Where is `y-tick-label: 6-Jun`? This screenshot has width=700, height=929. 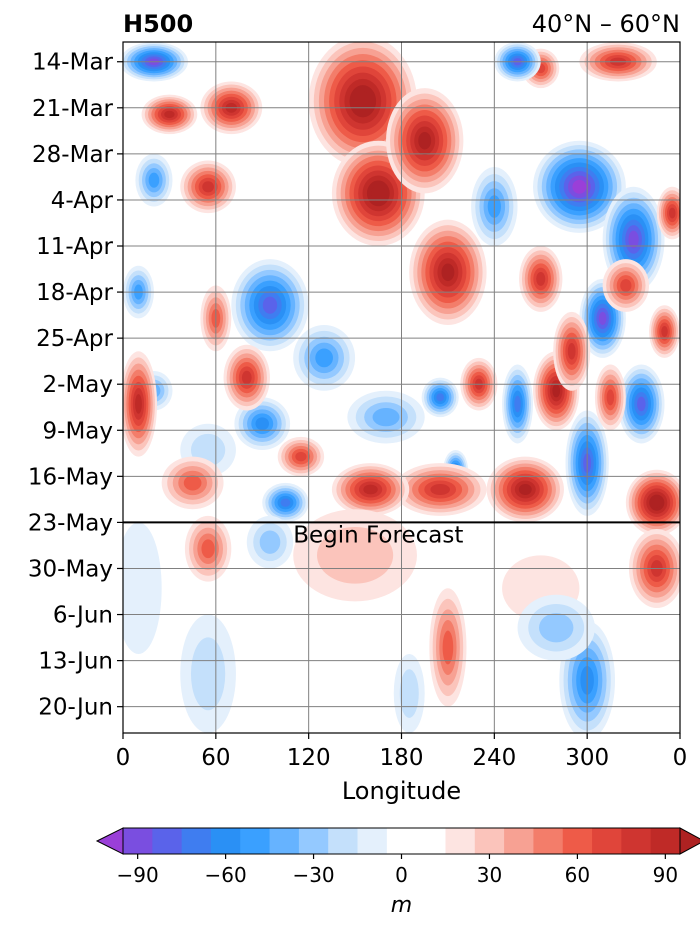 y-tick-label: 6-Jun is located at coordinates (83, 616).